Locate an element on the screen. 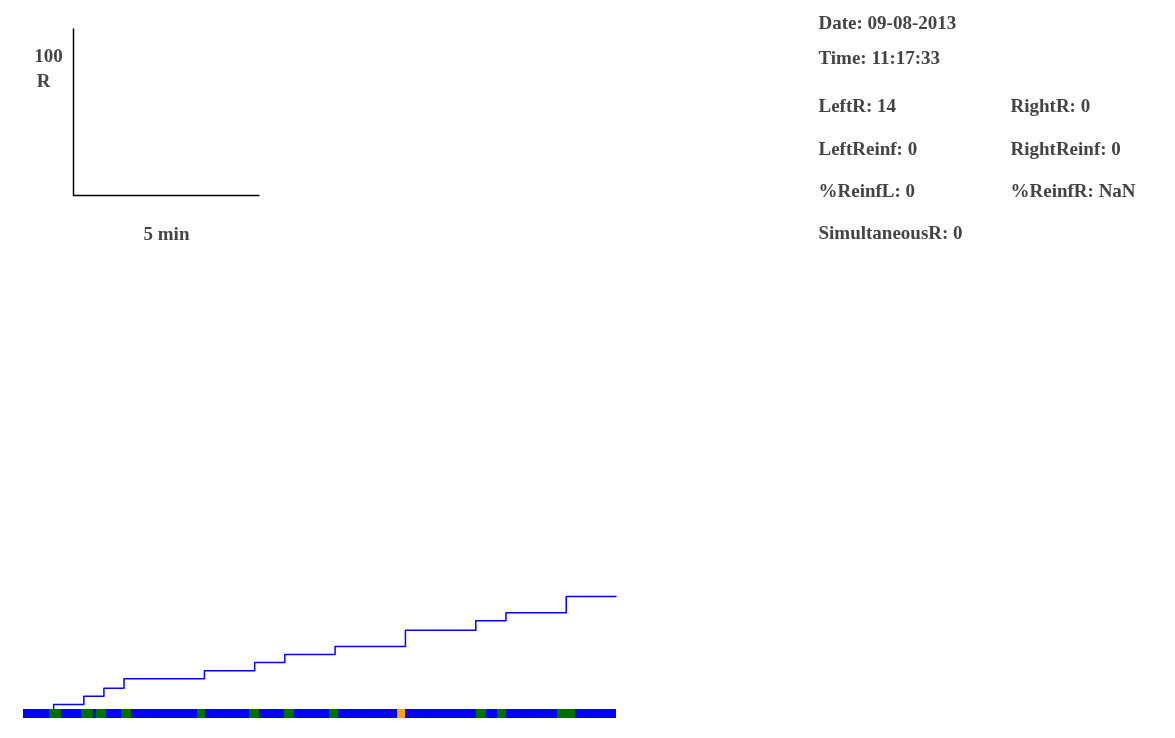  text: RightReinf: 0 is located at coordinates (1065, 148).